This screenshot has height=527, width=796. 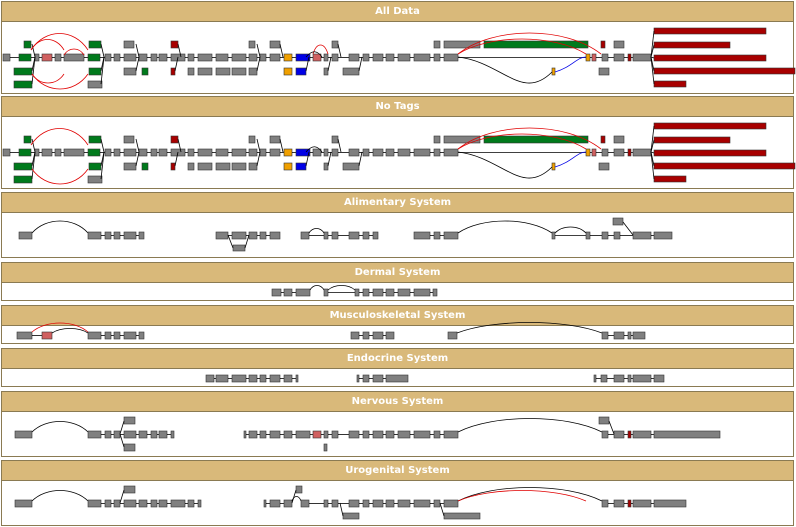 What do you see at coordinates (399, 153) in the screenshot?
I see `splice-graph-no-tags` at bounding box center [399, 153].